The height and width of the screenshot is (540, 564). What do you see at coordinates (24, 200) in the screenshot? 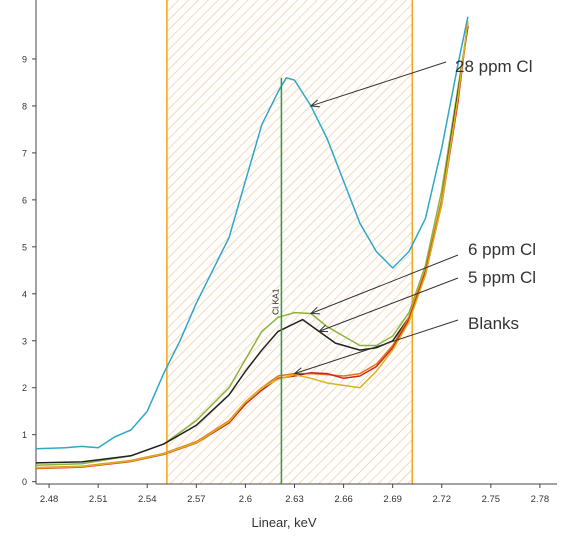
I see `y-tick-label: 6` at bounding box center [24, 200].